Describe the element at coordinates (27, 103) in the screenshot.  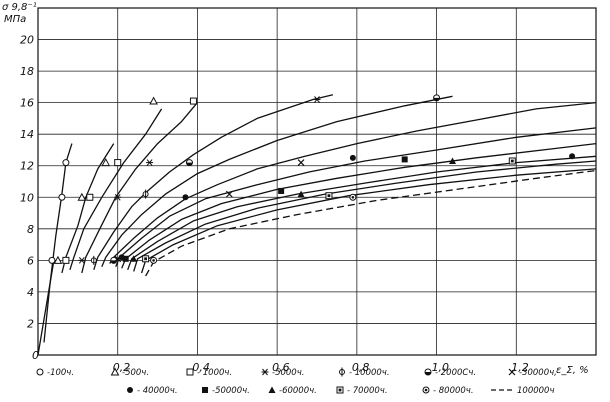
I see `y-tick-label: 16` at that location.